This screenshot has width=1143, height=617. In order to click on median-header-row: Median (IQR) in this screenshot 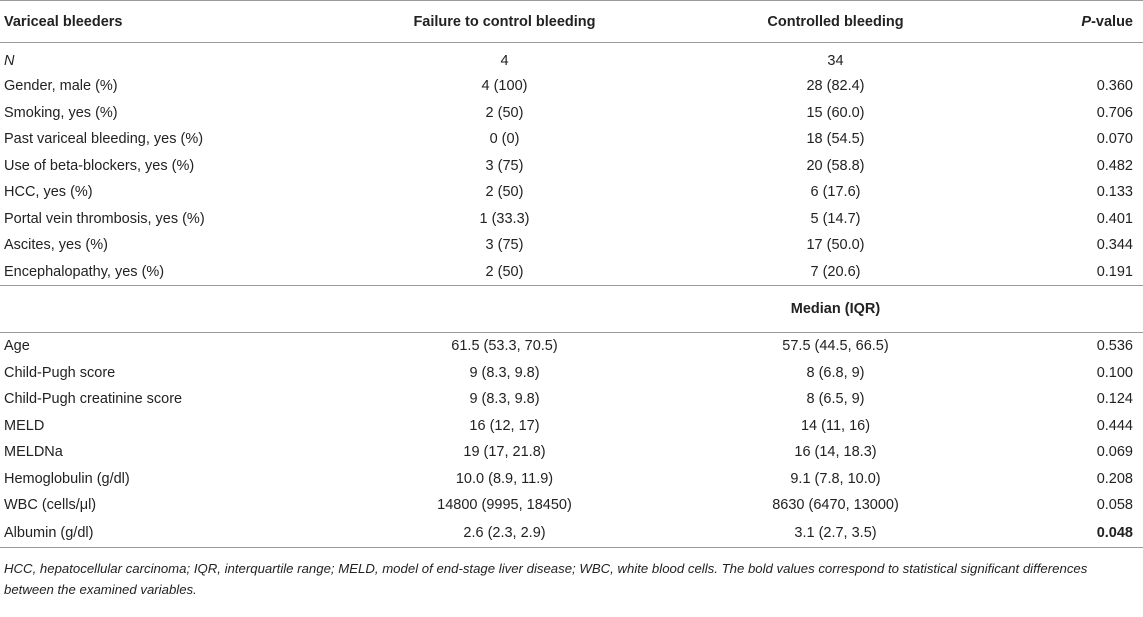, I will do `click(571, 309)`.